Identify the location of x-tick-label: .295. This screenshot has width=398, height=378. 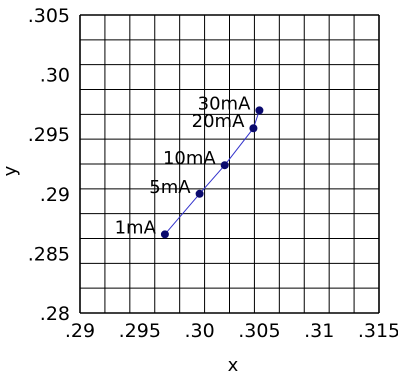
(140, 331).